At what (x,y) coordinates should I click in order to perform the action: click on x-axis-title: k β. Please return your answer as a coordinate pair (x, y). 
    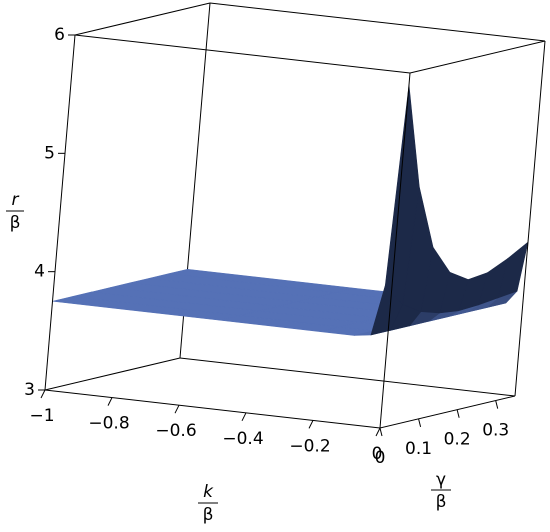
    Looking at the image, I should click on (208, 503).